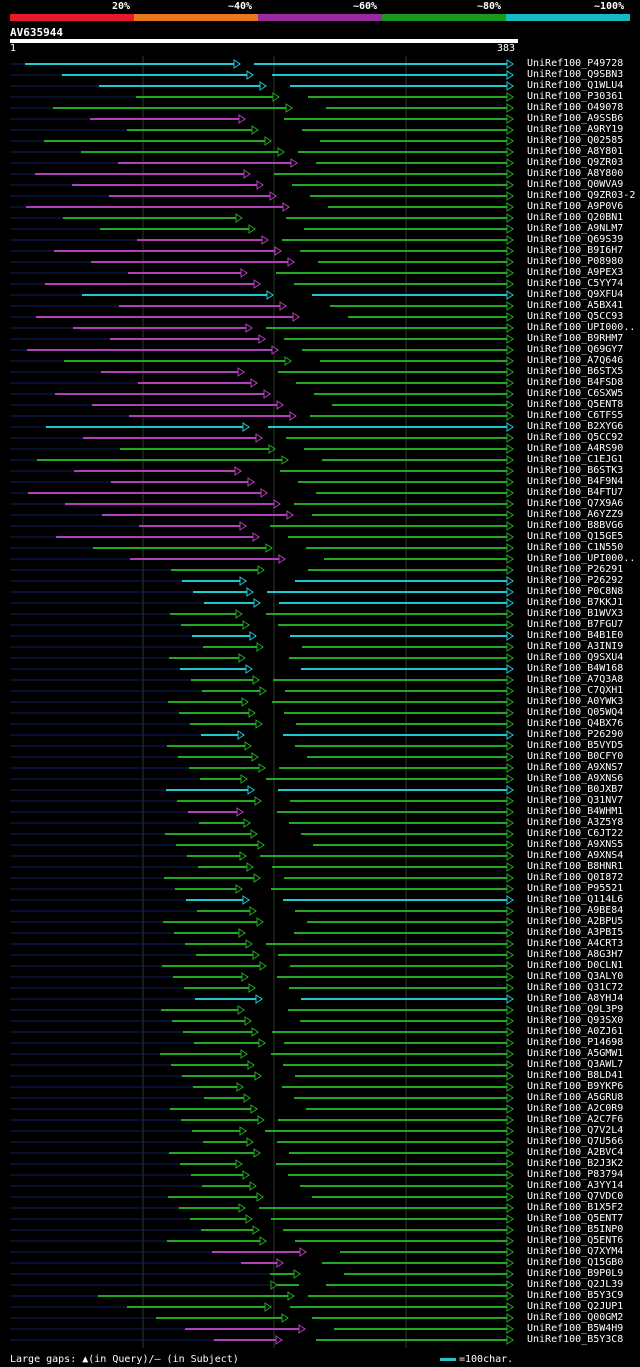  What do you see at coordinates (575, 129) in the screenshot?
I see `hit-label: UniRef100_A9RY19` at bounding box center [575, 129].